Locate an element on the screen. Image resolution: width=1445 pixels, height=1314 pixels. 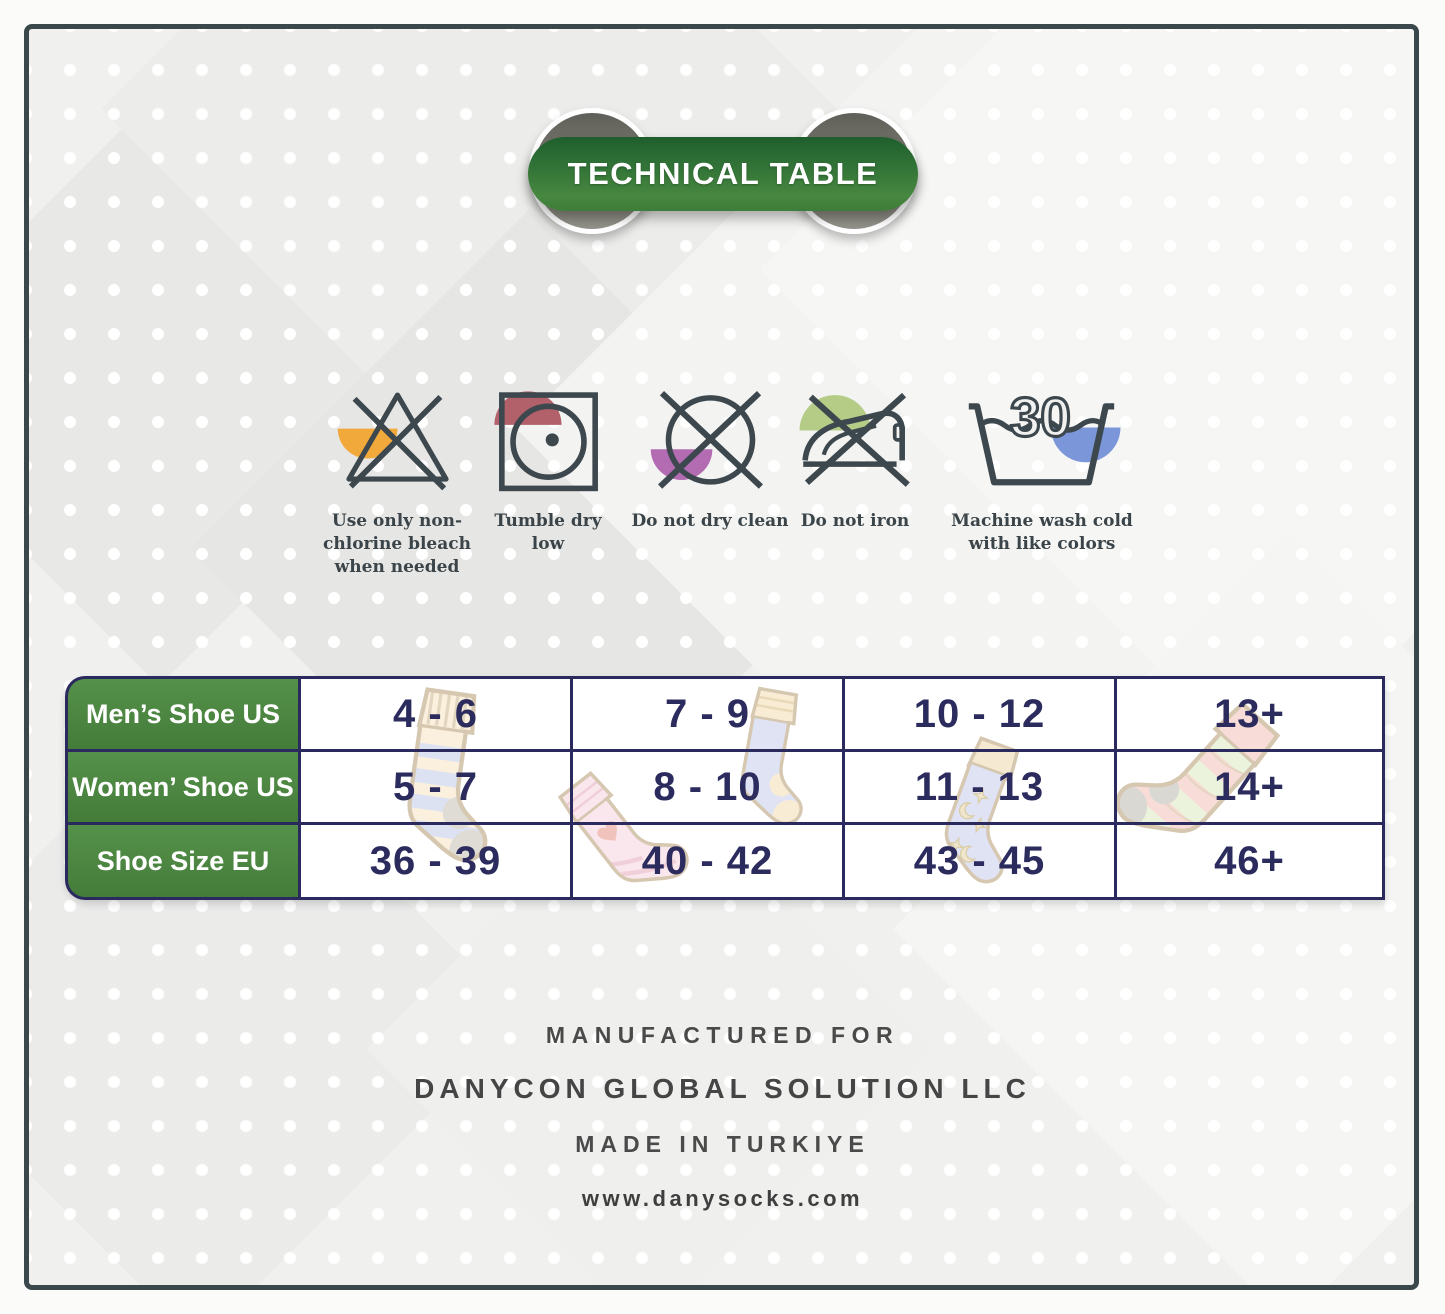
size-cell: 43 - 45 is located at coordinates (978, 861).